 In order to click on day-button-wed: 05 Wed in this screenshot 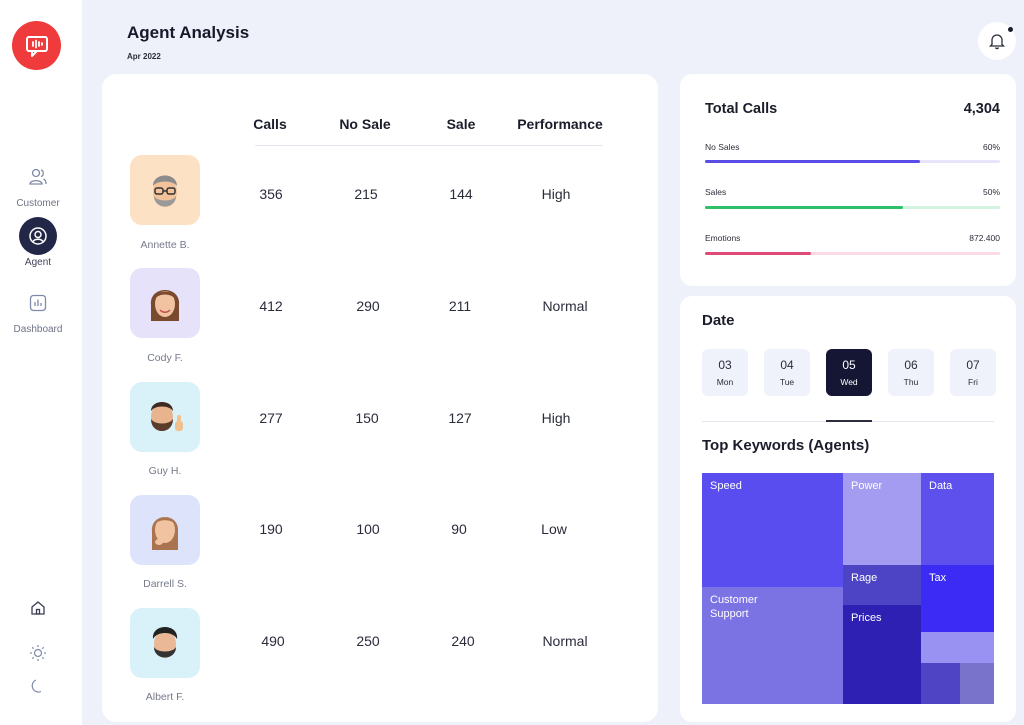, I will do `click(849, 372)`.